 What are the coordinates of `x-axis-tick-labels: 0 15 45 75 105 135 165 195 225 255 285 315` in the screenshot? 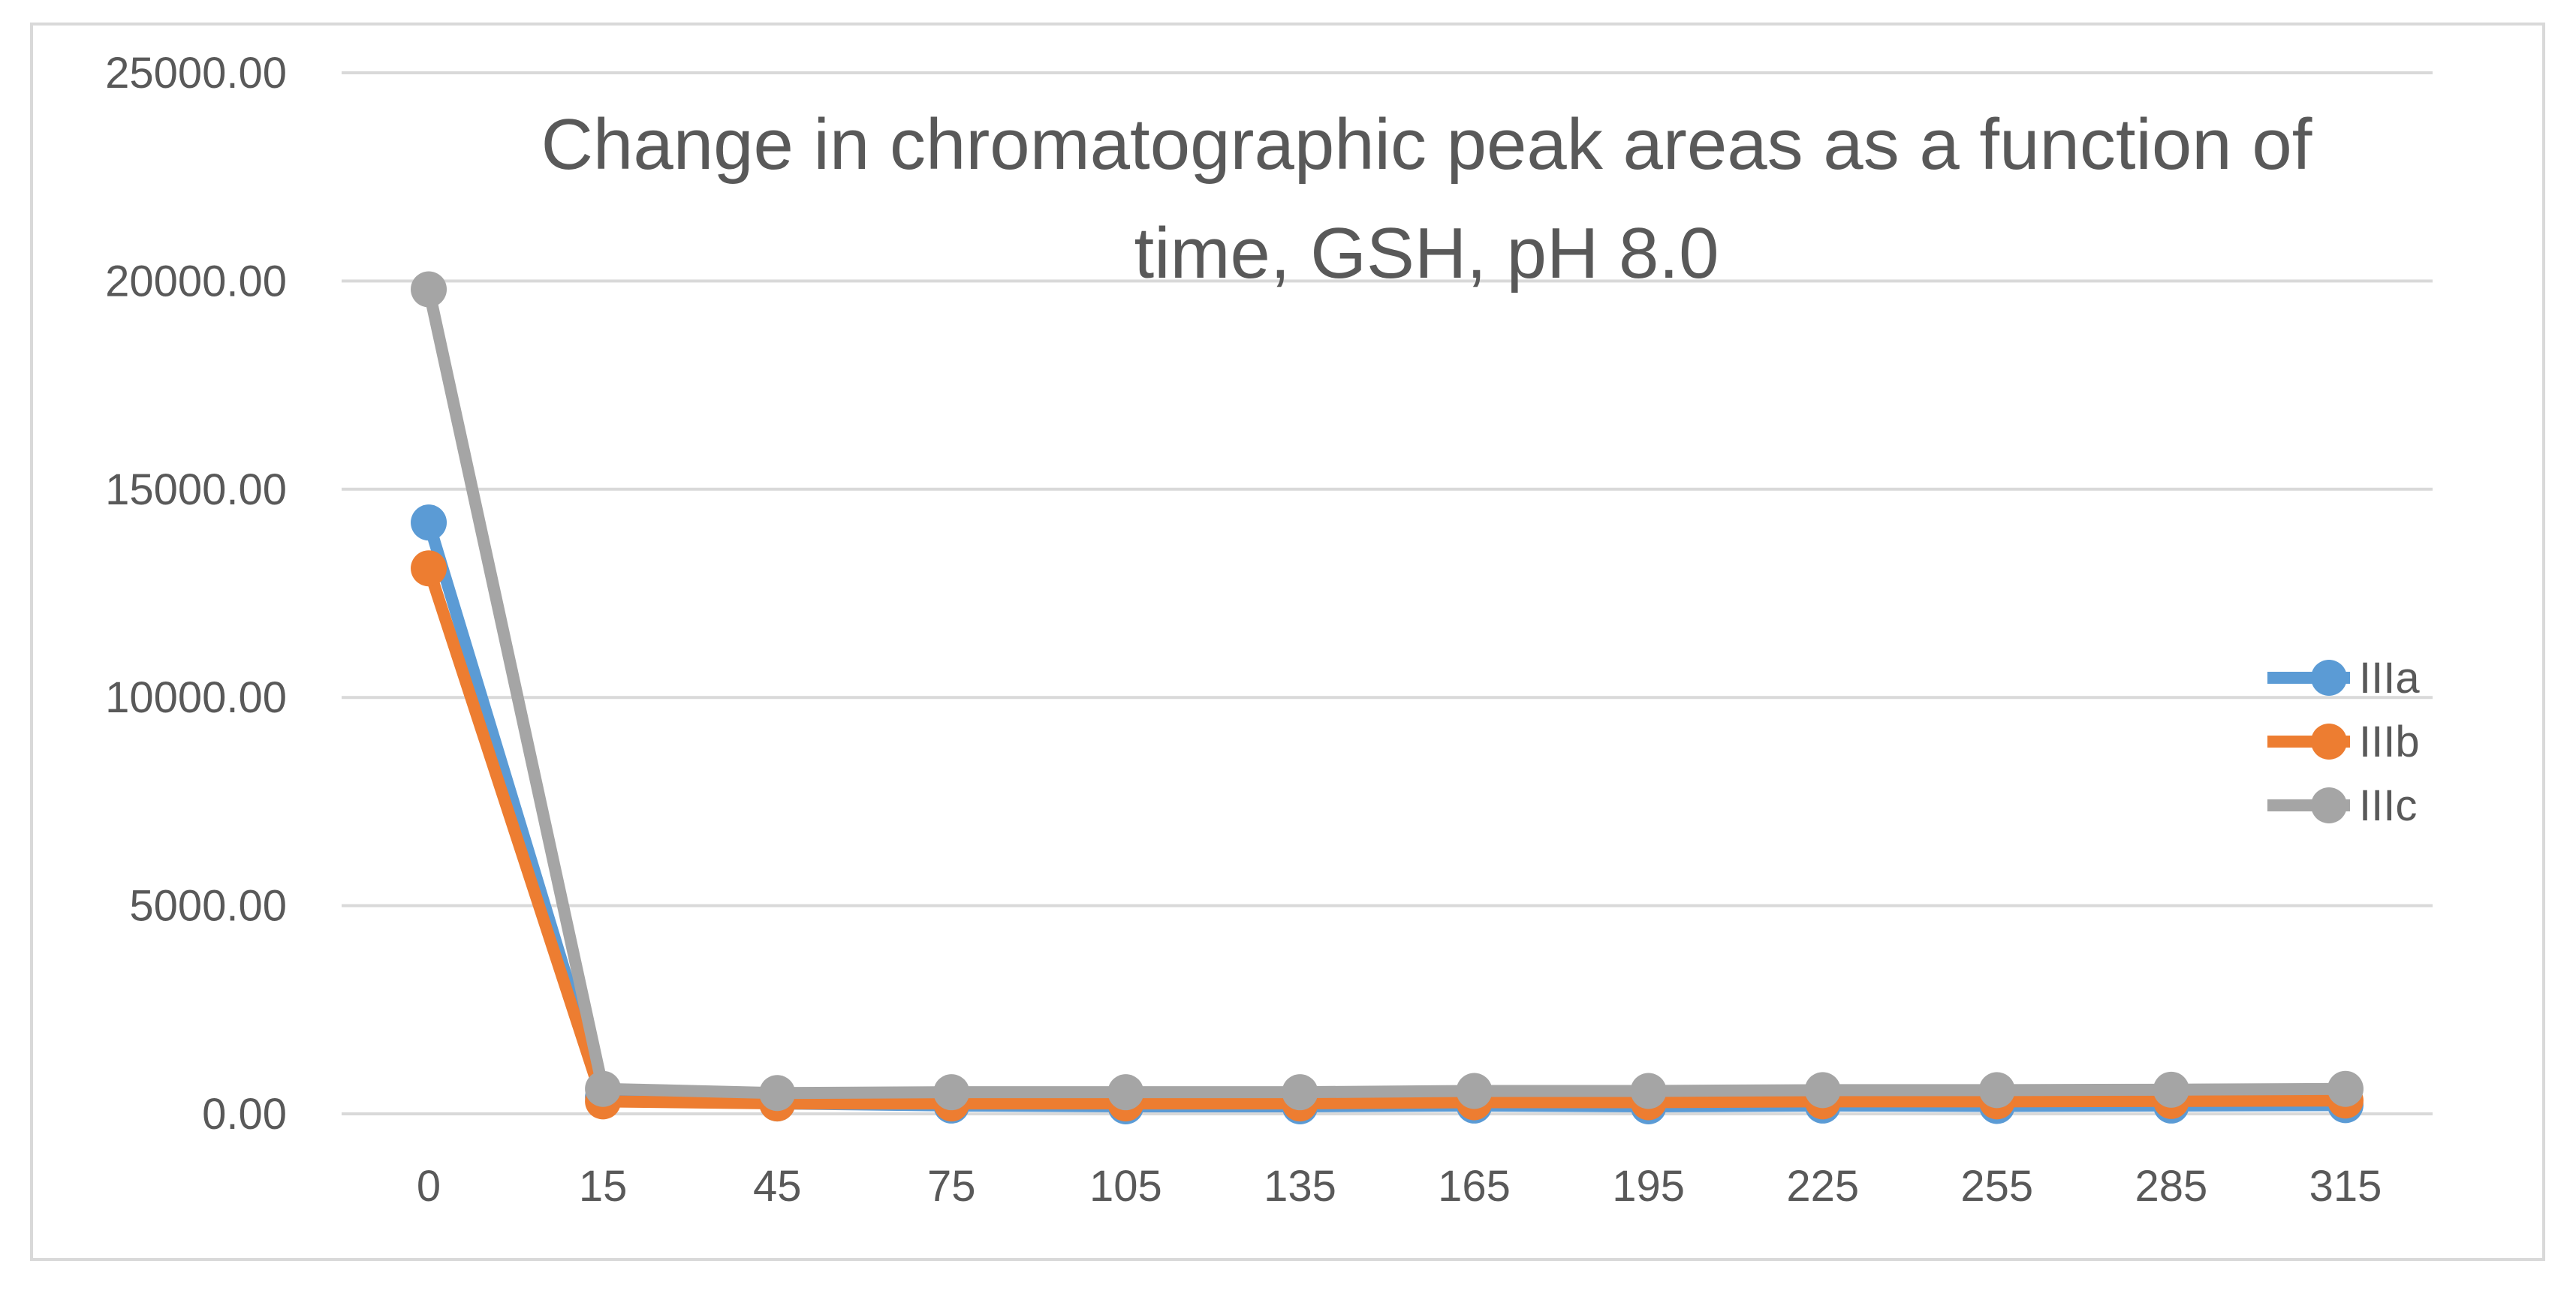 It's located at (1399, 1186).